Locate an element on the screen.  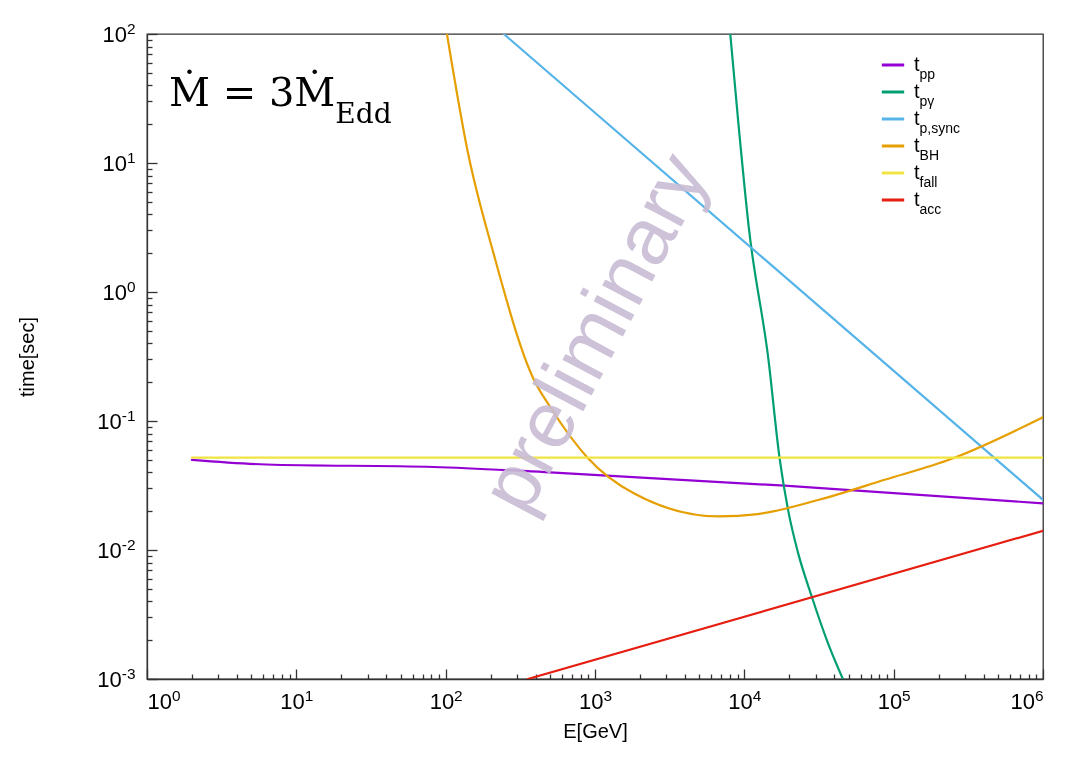
text: Ṁ = 3Ṁ$_{Edd}$ is located at coordinates (280, 99).